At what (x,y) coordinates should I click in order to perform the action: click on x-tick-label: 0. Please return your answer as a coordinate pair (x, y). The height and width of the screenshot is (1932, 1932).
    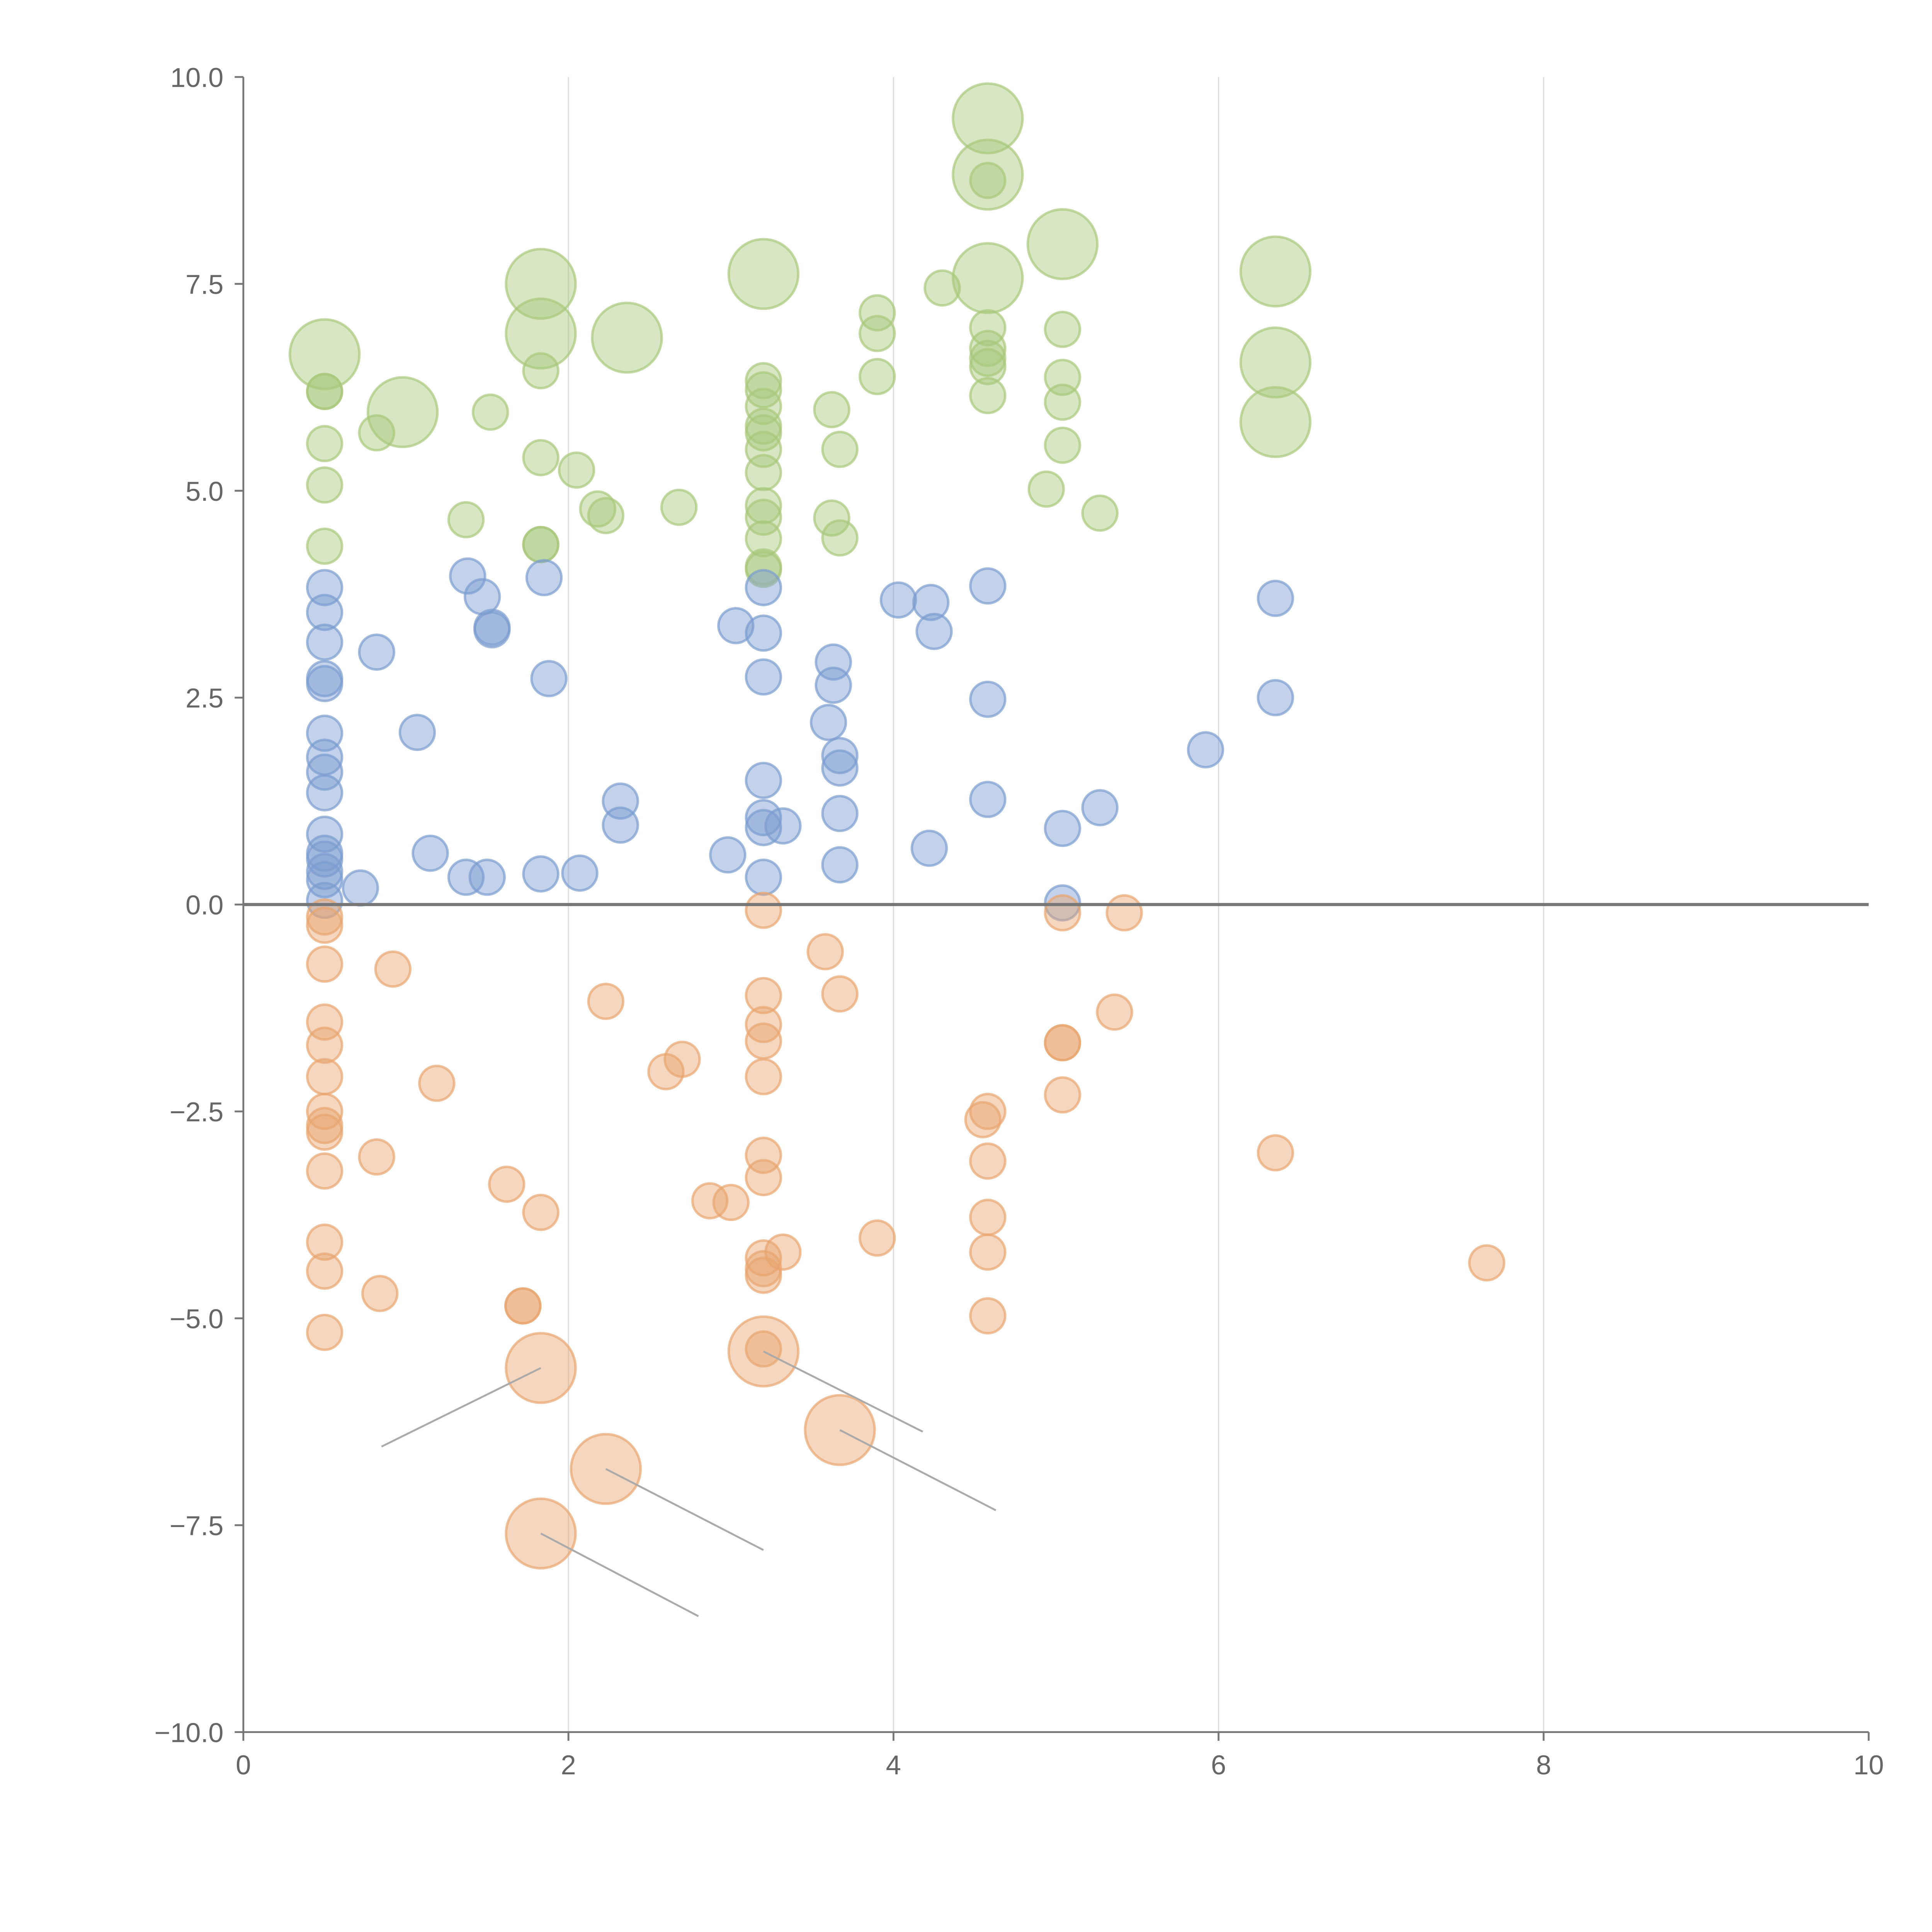
    Looking at the image, I should click on (244, 1765).